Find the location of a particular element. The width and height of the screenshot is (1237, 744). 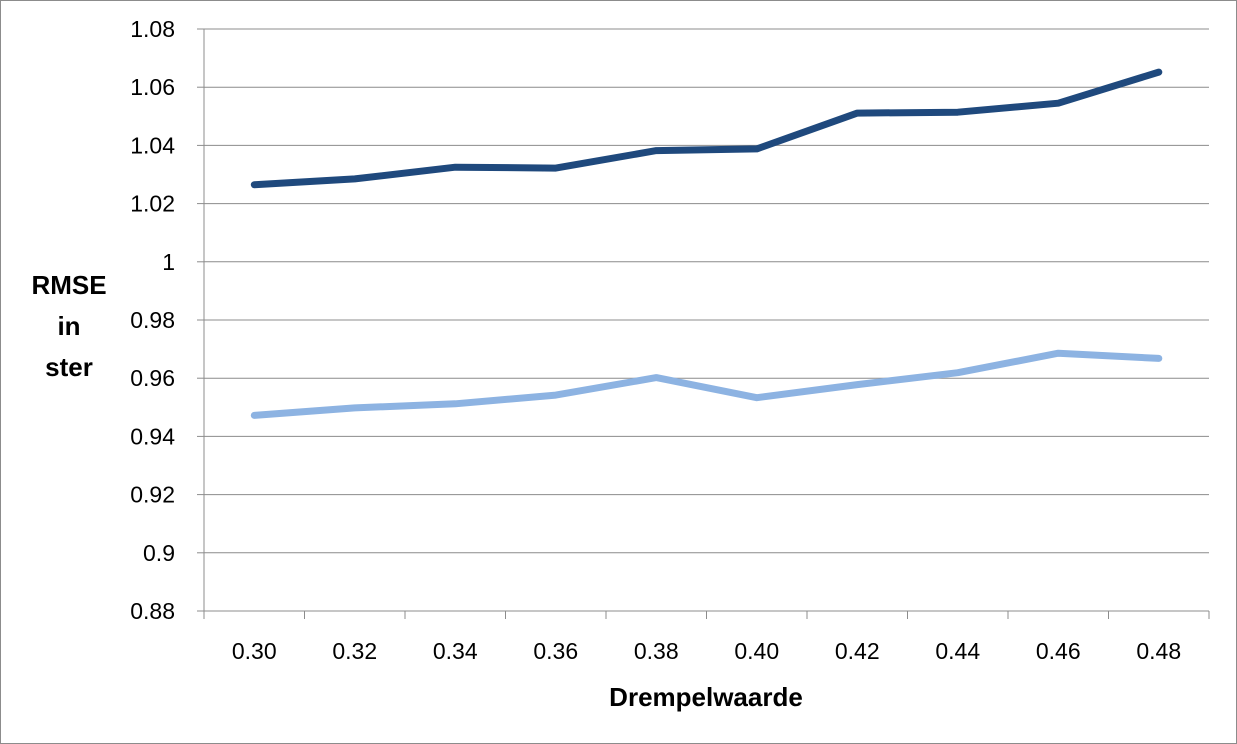

y-tick-label: 1.06 is located at coordinates (152, 87).